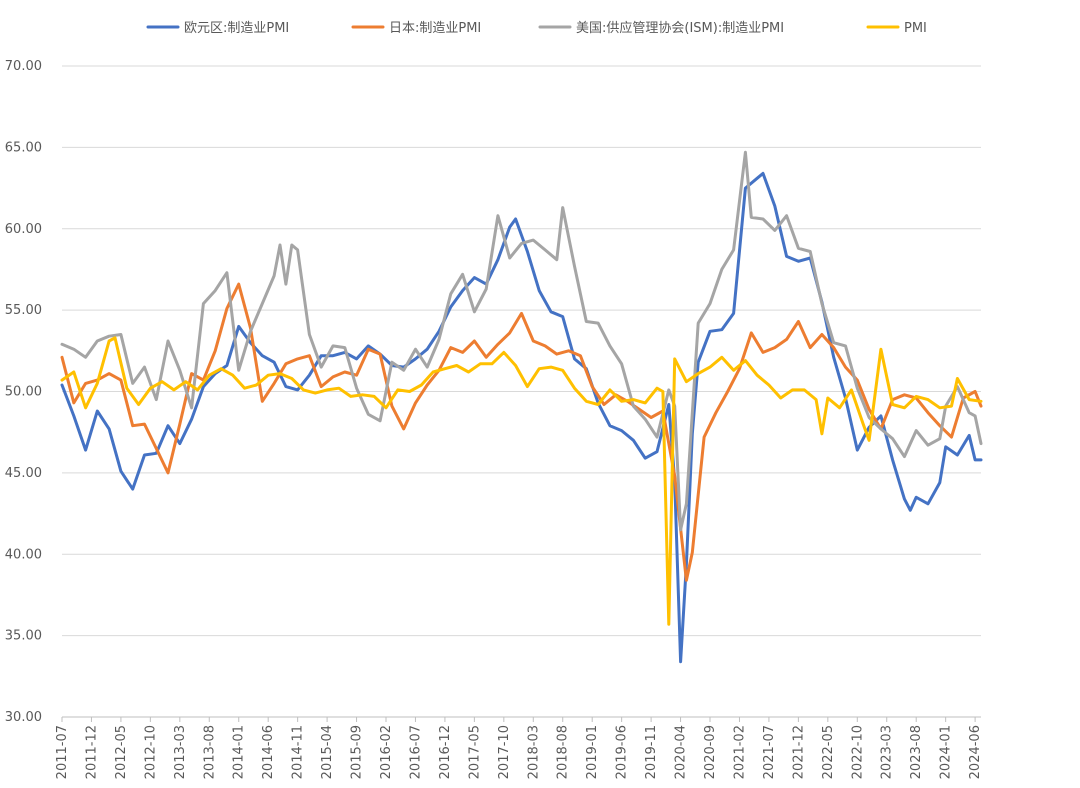  I want to click on x-tick-label: 2018-03, so click(533, 752).